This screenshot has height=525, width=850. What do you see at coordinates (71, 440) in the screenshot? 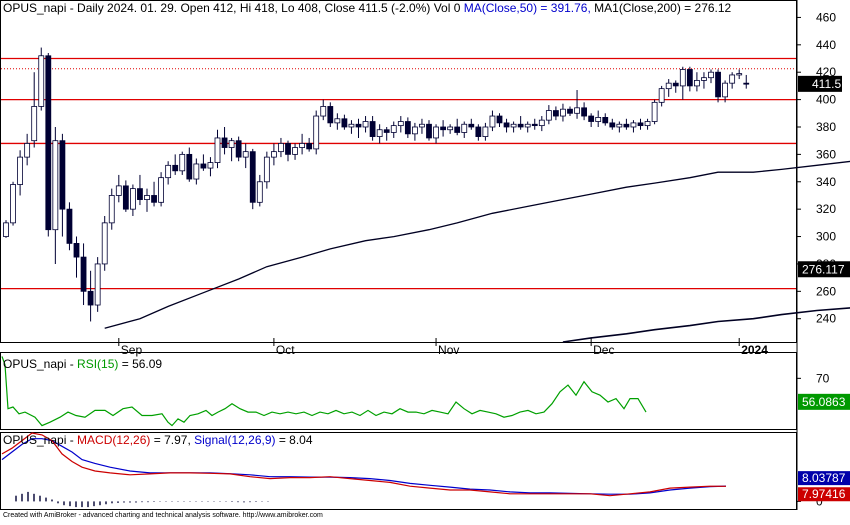
I see `macd-title-dash: -` at bounding box center [71, 440].